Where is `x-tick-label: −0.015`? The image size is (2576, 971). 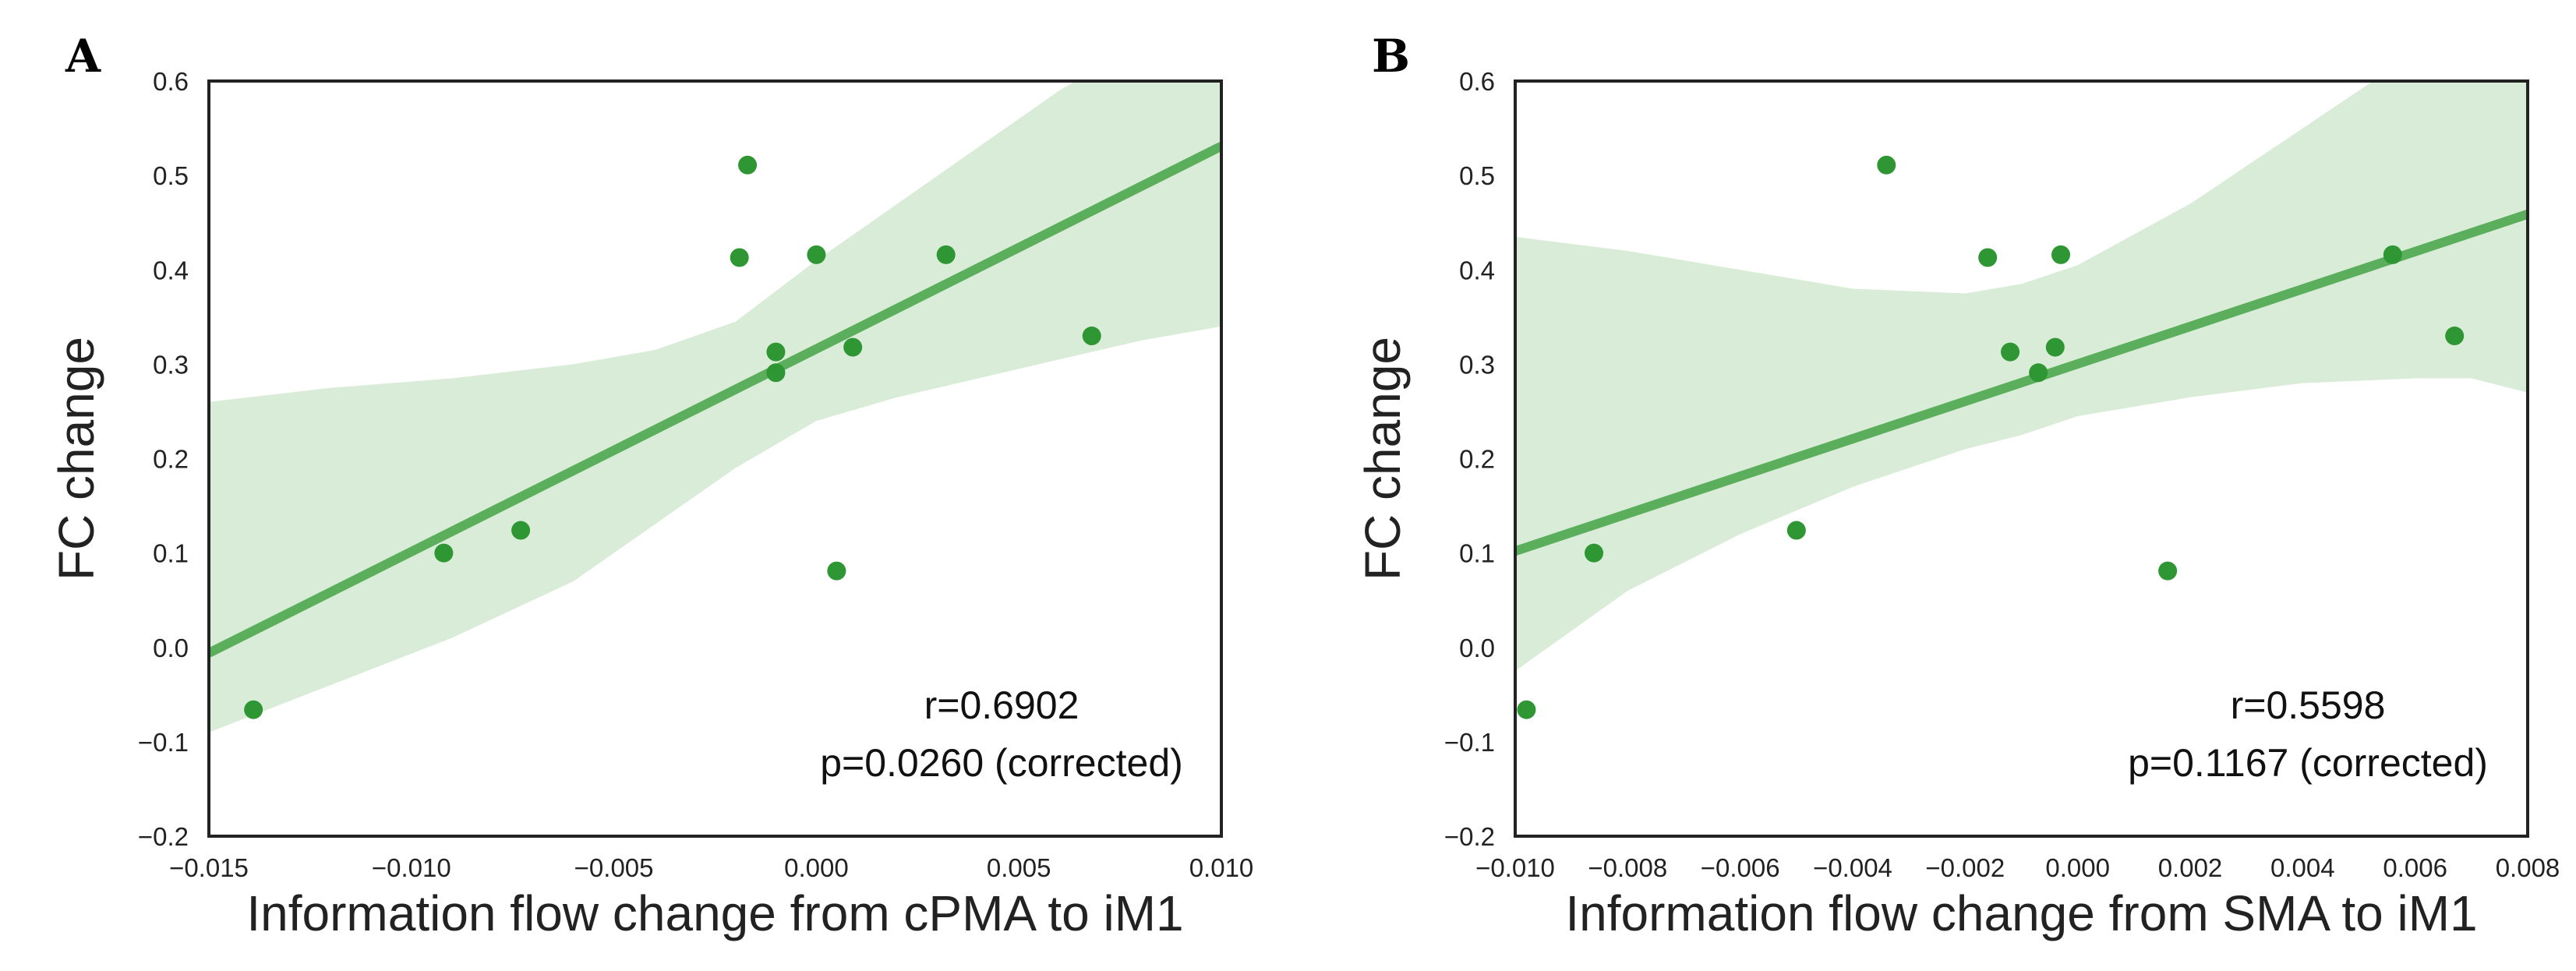
x-tick-label: −0.015 is located at coordinates (209, 868).